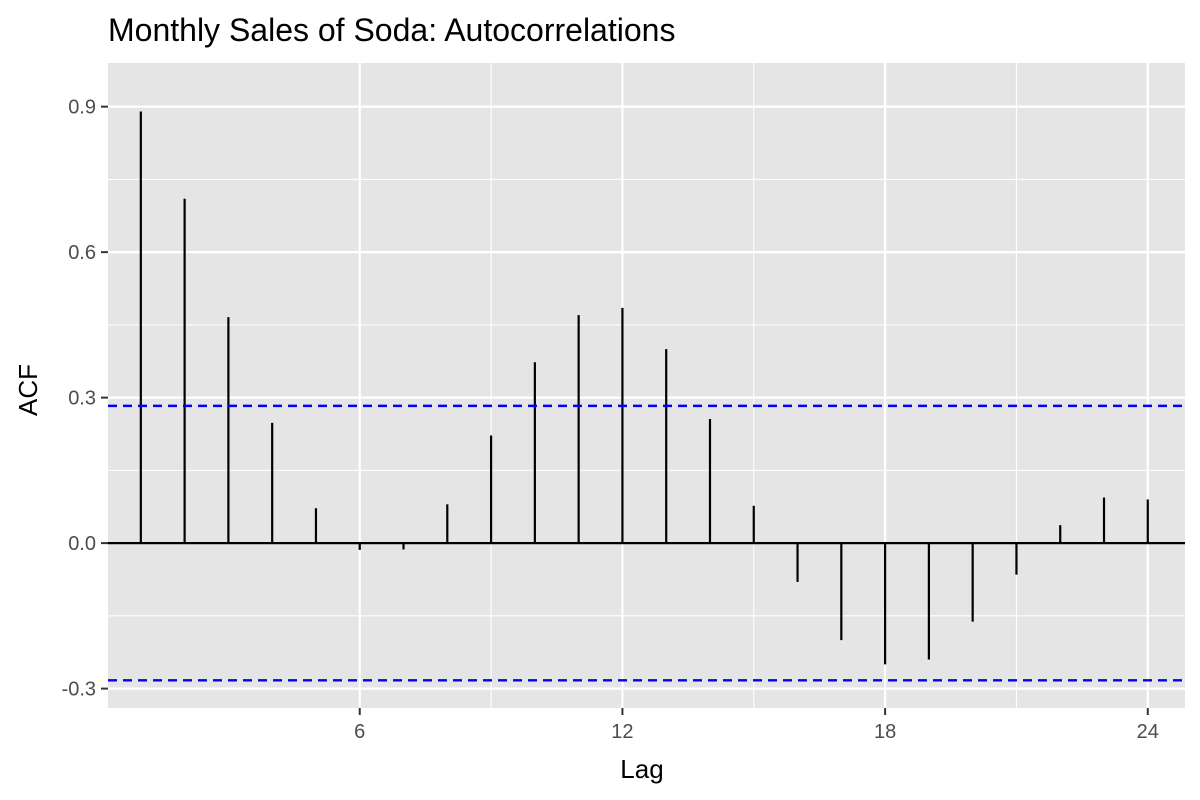 This screenshot has height=800, width=1200. What do you see at coordinates (82, 253) in the screenshot?
I see `y-tick-label: 0.6` at bounding box center [82, 253].